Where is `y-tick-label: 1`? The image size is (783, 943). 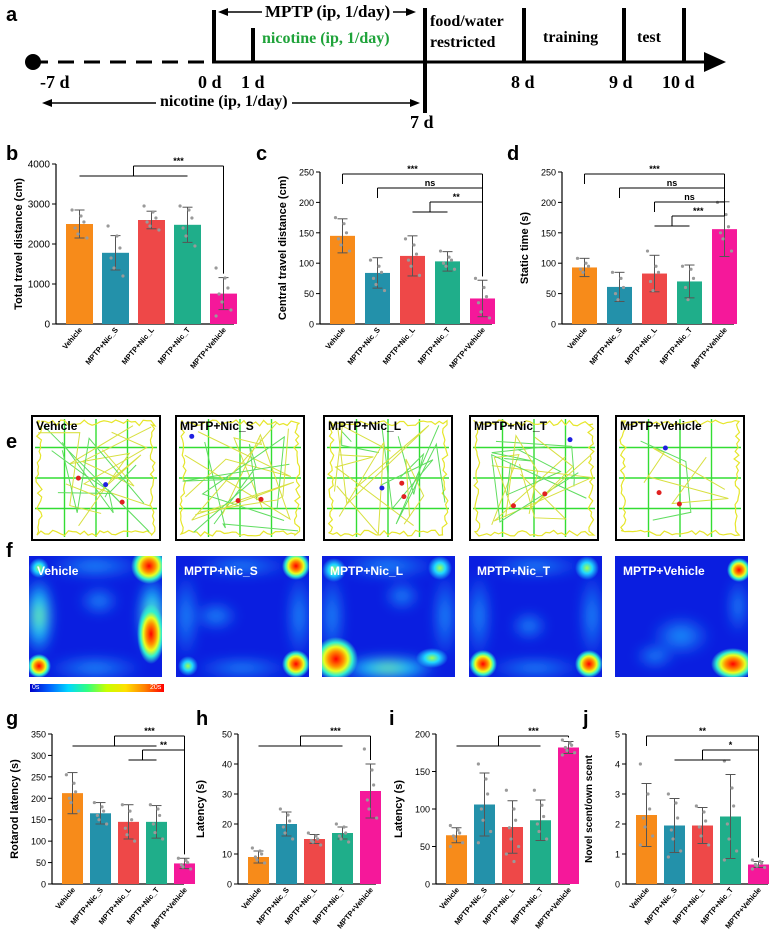
y-tick-label: 1 is located at coordinates (617, 855).